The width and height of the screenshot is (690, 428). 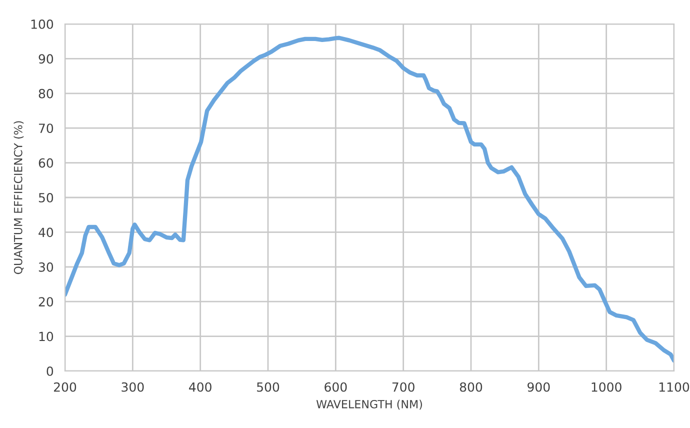 What do you see at coordinates (46, 59) in the screenshot?
I see `y-tick-label: 90` at bounding box center [46, 59].